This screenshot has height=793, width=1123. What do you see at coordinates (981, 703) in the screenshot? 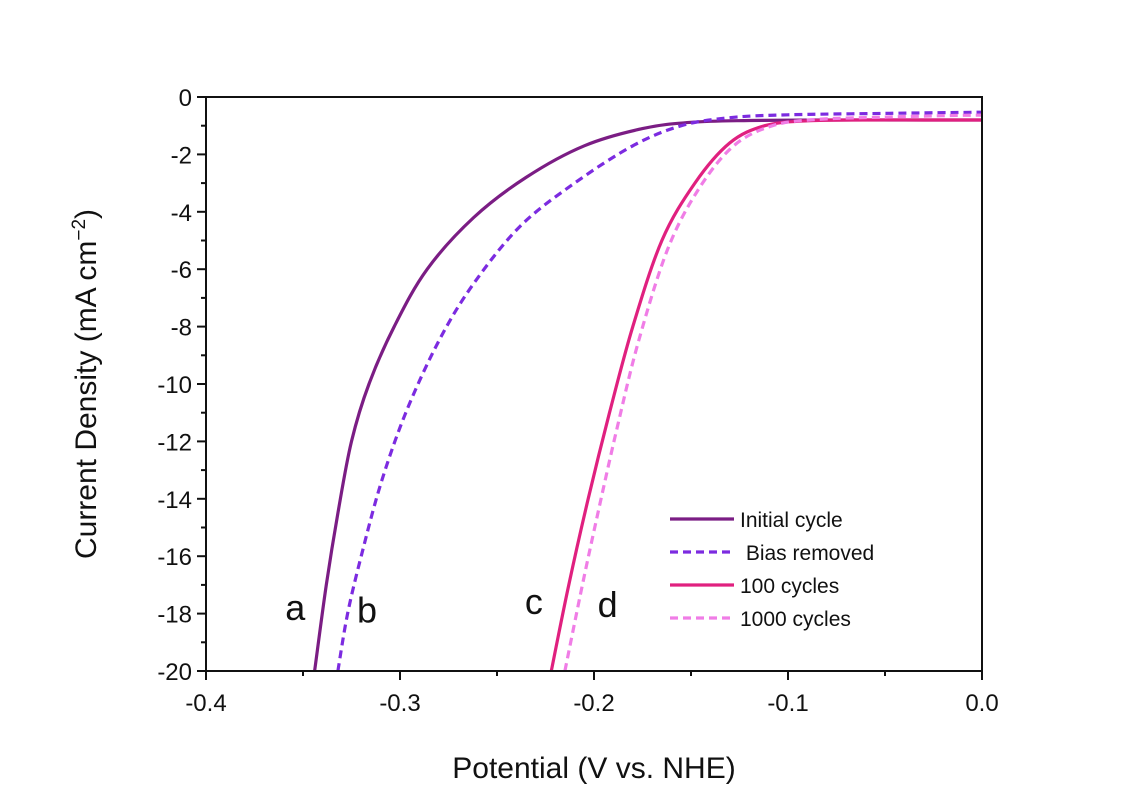
I see `x-tick-label: 0.0` at bounding box center [981, 703].